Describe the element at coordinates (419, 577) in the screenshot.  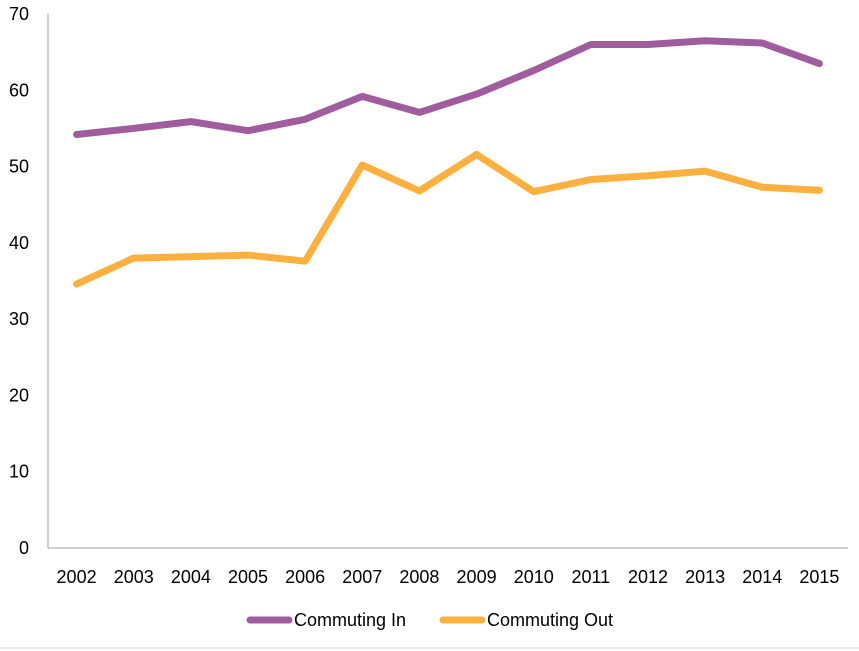
I see `x-tick-label: 2008` at that location.